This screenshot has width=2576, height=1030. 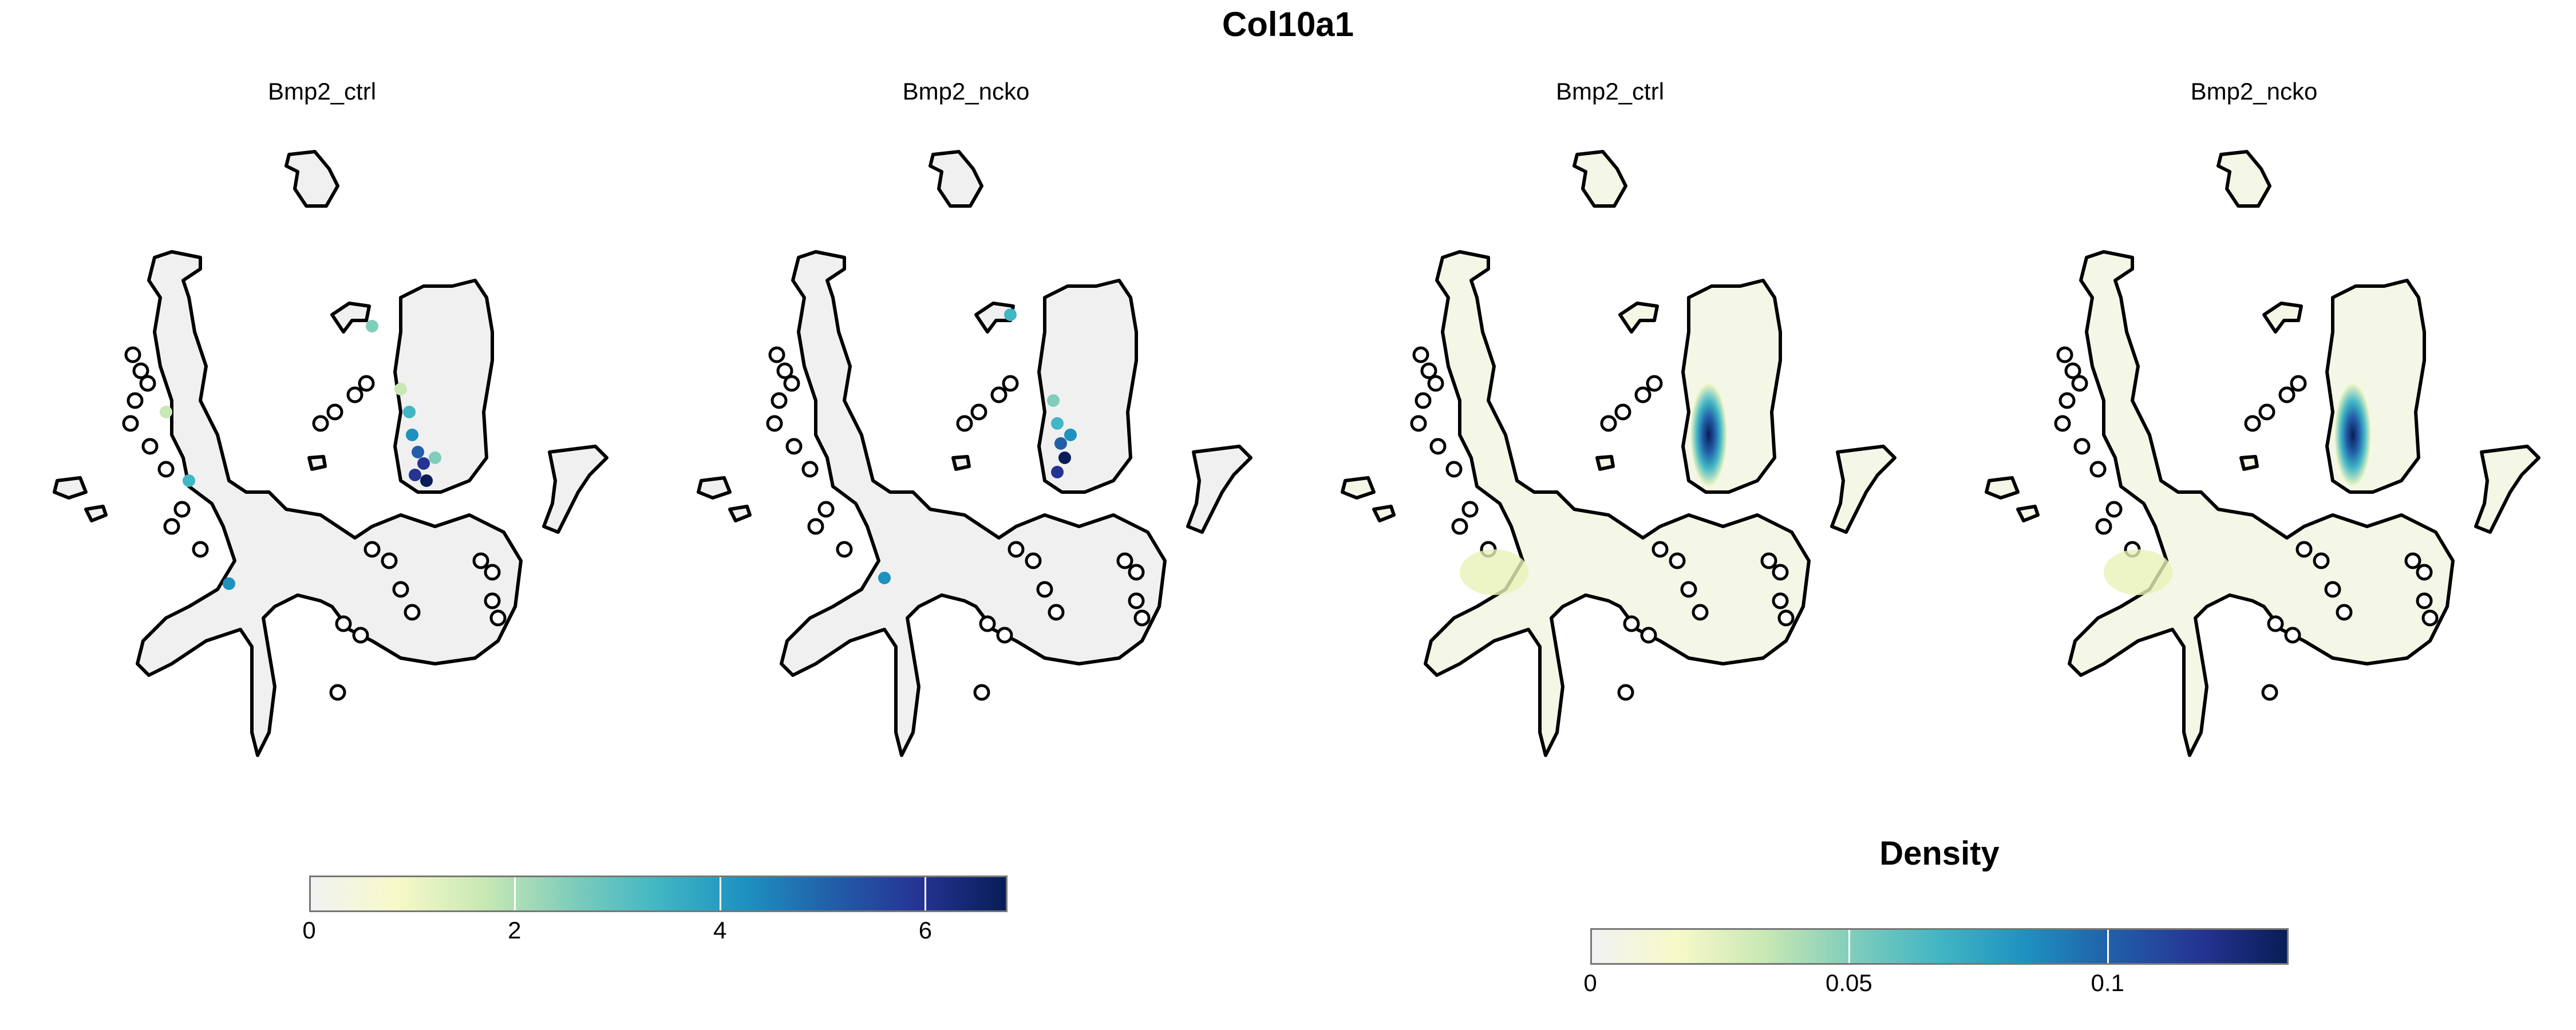 I want to click on cell-cluster-right, so click(x=443, y=386).